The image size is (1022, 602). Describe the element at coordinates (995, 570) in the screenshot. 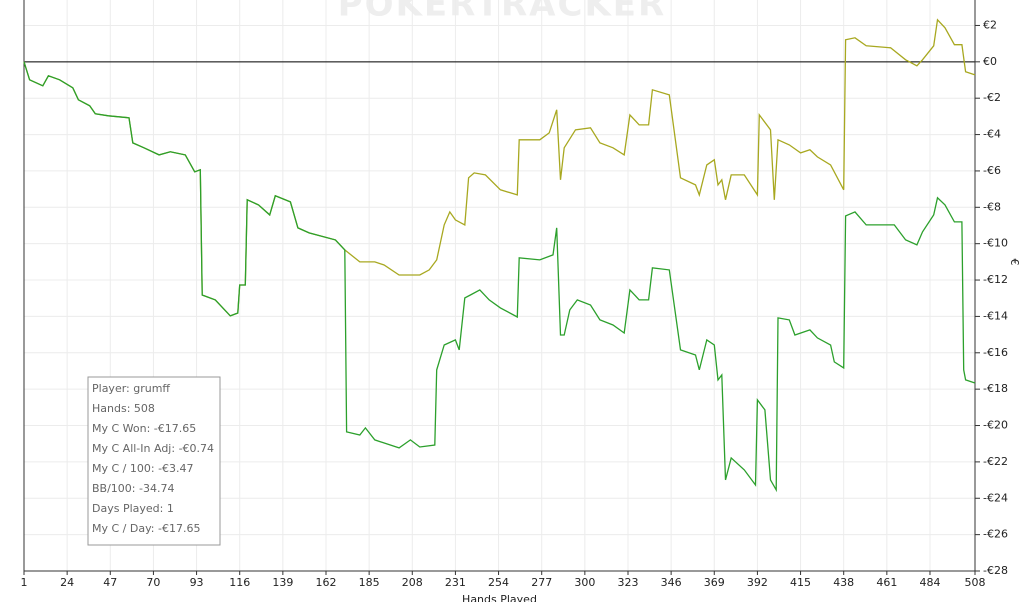

I see `y-tick-label: -€28` at that location.